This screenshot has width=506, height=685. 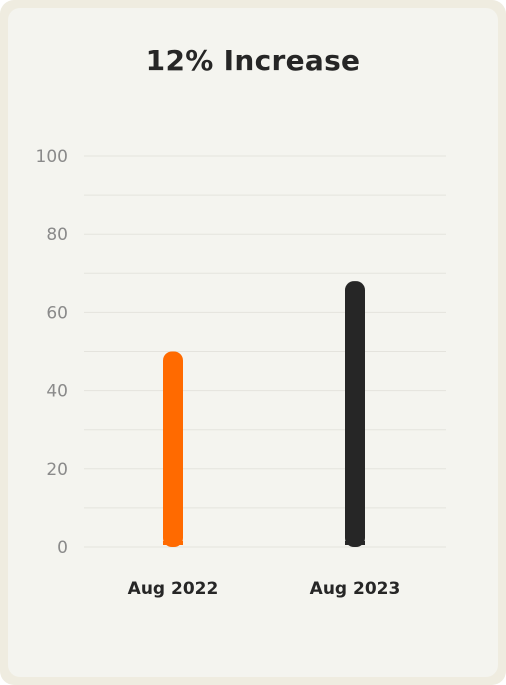 What do you see at coordinates (62, 548) in the screenshot?
I see `y-tick-label: 0` at bounding box center [62, 548].